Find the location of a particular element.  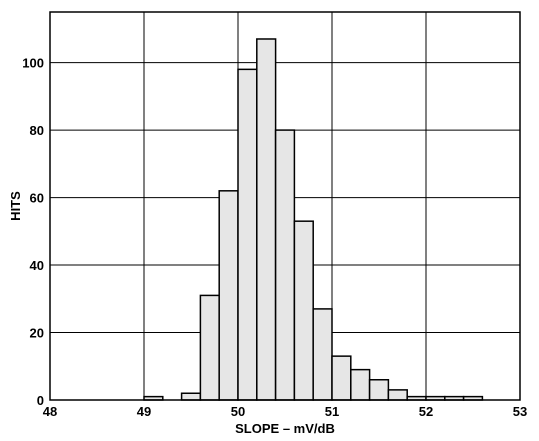

y-tick-label: 40 is located at coordinates (37, 265).